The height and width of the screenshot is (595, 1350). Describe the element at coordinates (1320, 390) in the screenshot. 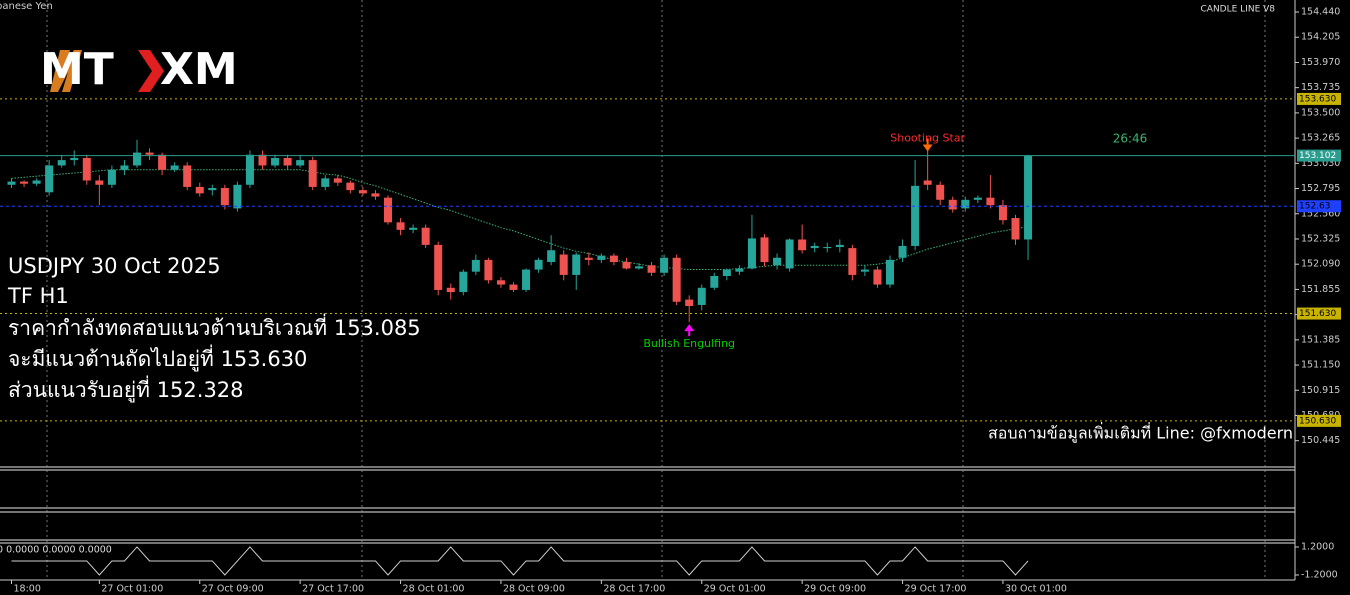

I see `y-tick-label: 150.915` at that location.